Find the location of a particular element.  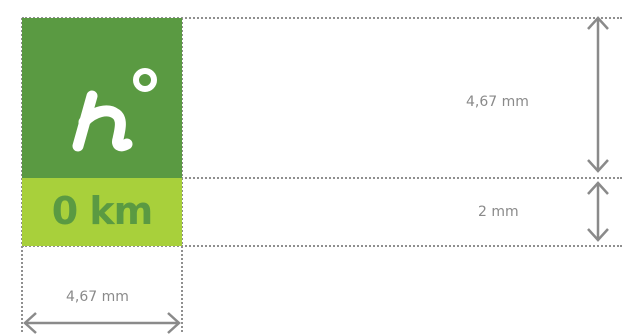

logo-bottom-block: 0 km is located at coordinates (102, 212).